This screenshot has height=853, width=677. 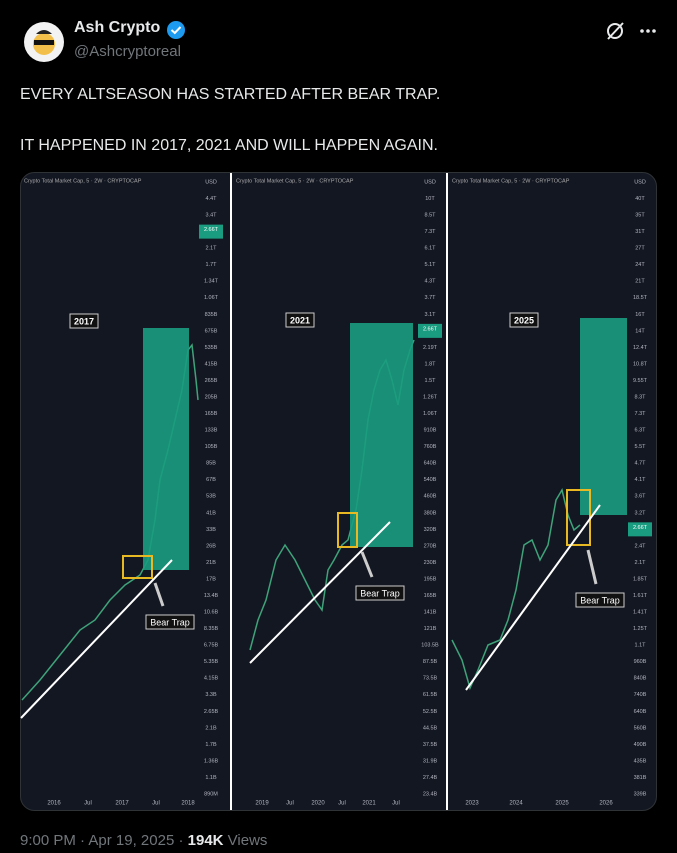 What do you see at coordinates (369, 804) in the screenshot?
I see `x-axis-label: 2021` at bounding box center [369, 804].